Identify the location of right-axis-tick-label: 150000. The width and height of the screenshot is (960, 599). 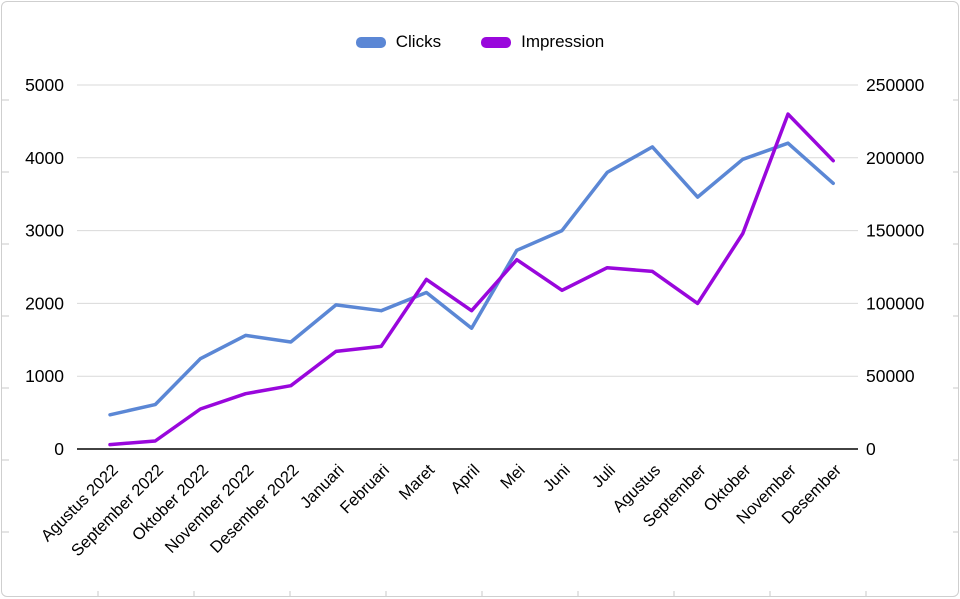
(895, 231).